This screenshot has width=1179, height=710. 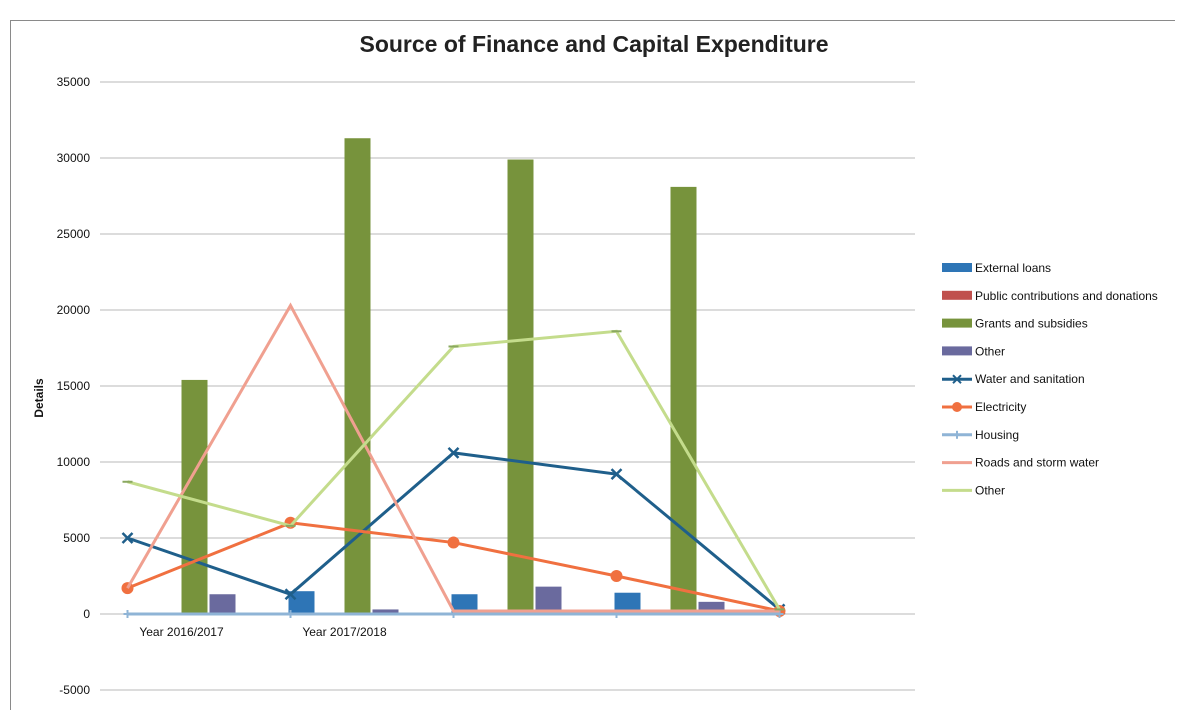 What do you see at coordinates (74, 158) in the screenshot?
I see `y-tick-label: 30000` at bounding box center [74, 158].